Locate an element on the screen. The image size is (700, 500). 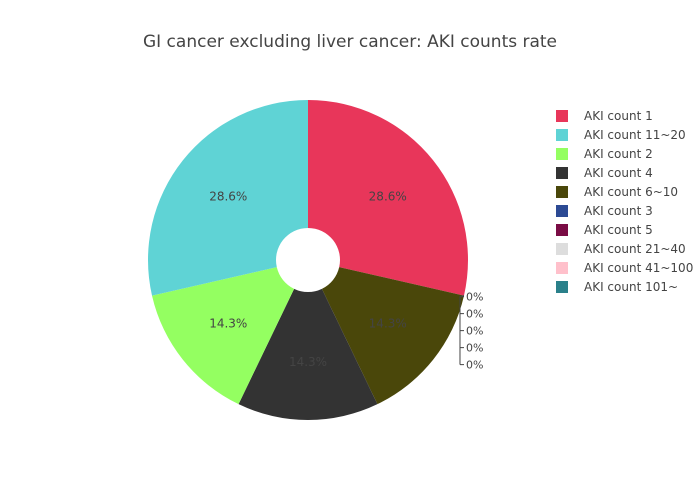
legend-label: AKI count 41~100 is located at coordinates (639, 267).